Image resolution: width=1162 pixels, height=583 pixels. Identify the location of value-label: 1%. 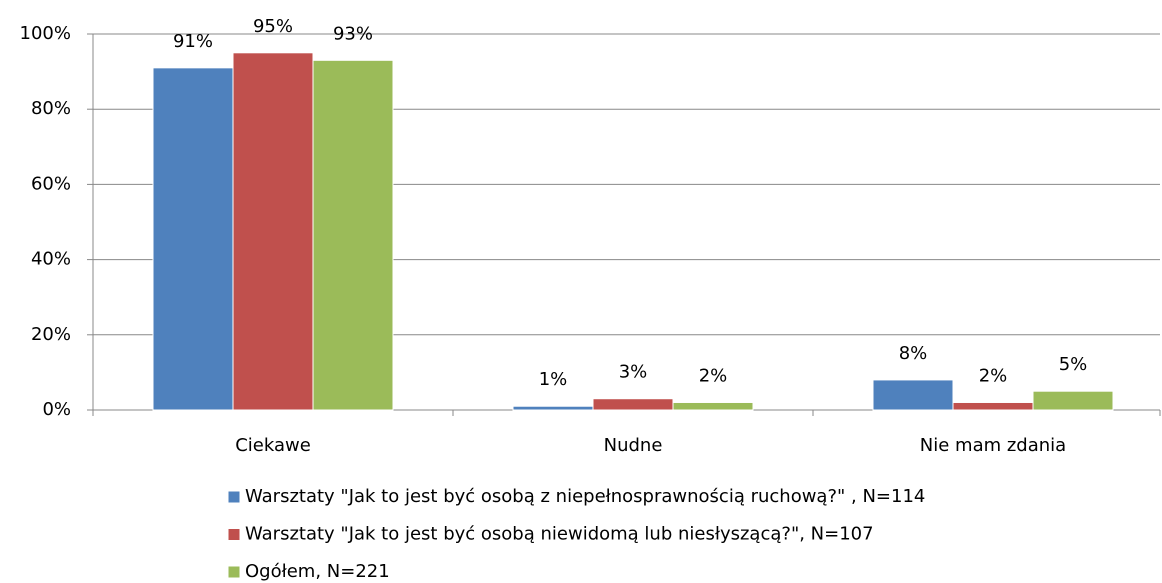
(553, 379).